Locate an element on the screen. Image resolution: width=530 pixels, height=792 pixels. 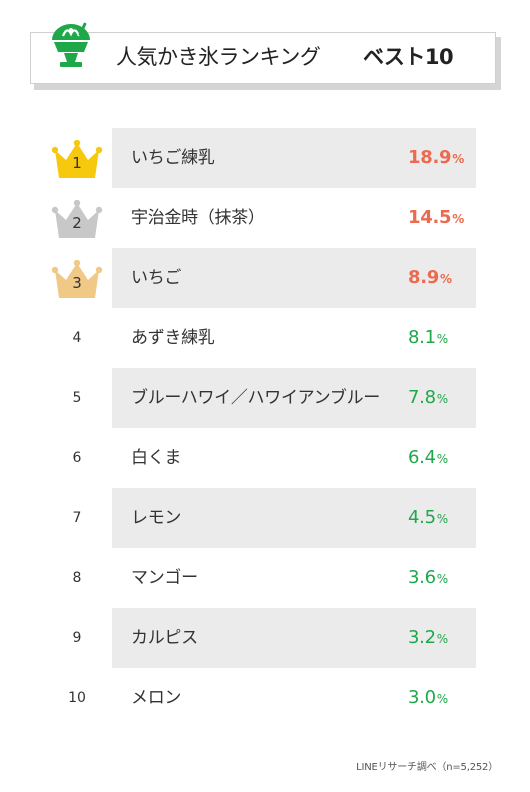
percentage-number: 3.2 is located at coordinates (422, 637).